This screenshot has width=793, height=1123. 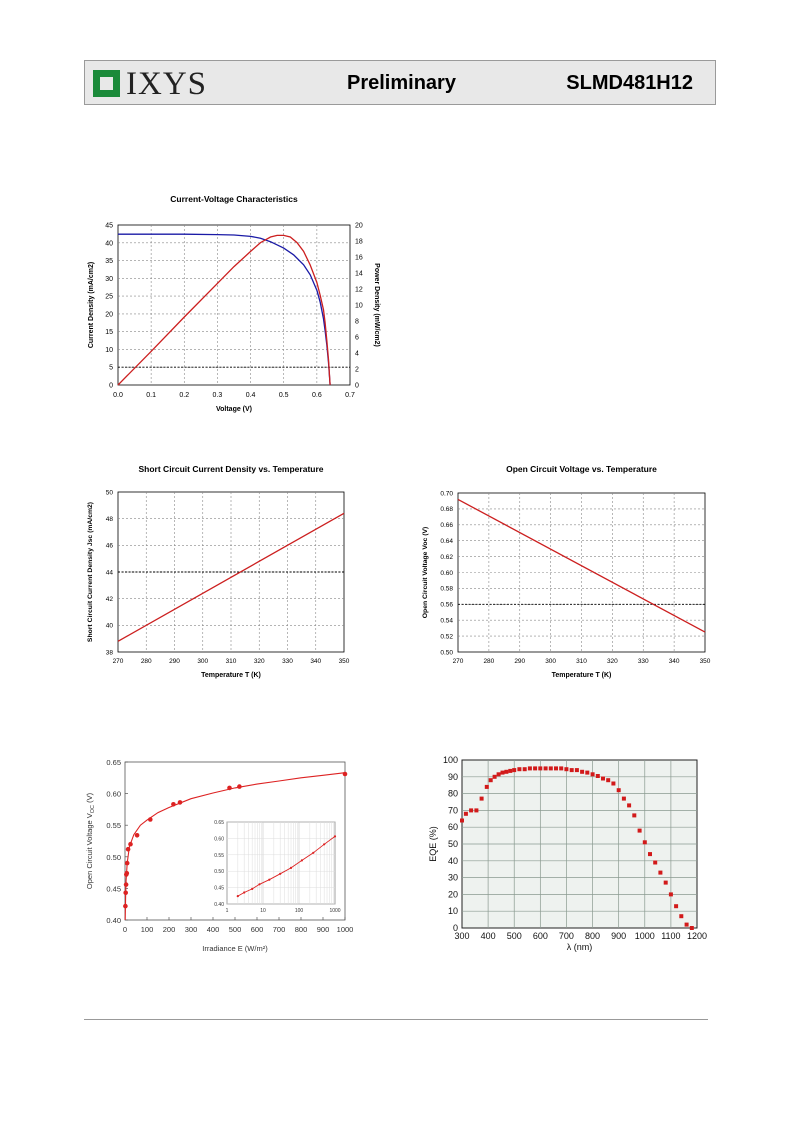 What do you see at coordinates (446, 557) in the screenshot?
I see `y-tick-label: 0.62` at bounding box center [446, 557].